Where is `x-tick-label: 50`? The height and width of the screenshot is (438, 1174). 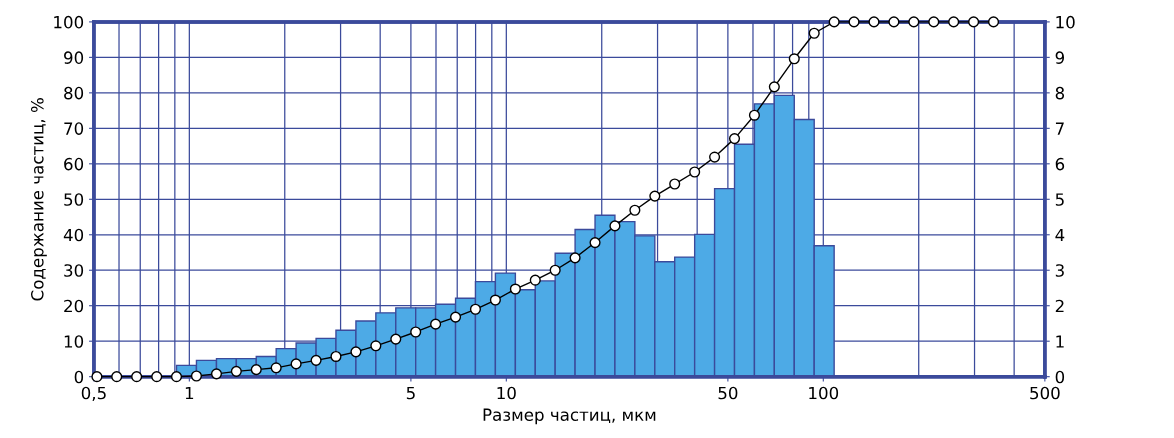 x-tick-label: 50 is located at coordinates (728, 393).